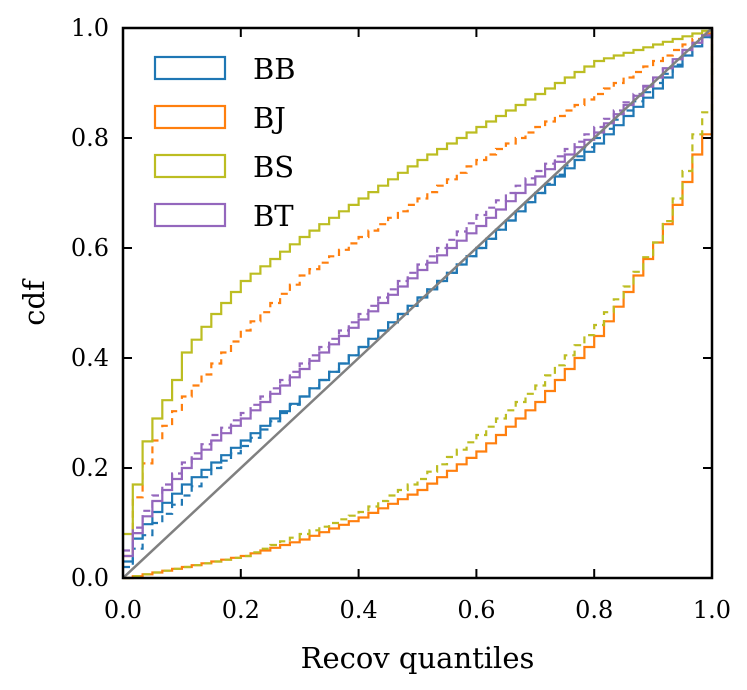 The height and width of the screenshot is (690, 747). I want to click on legend-swatch-bs, so click(190, 166).